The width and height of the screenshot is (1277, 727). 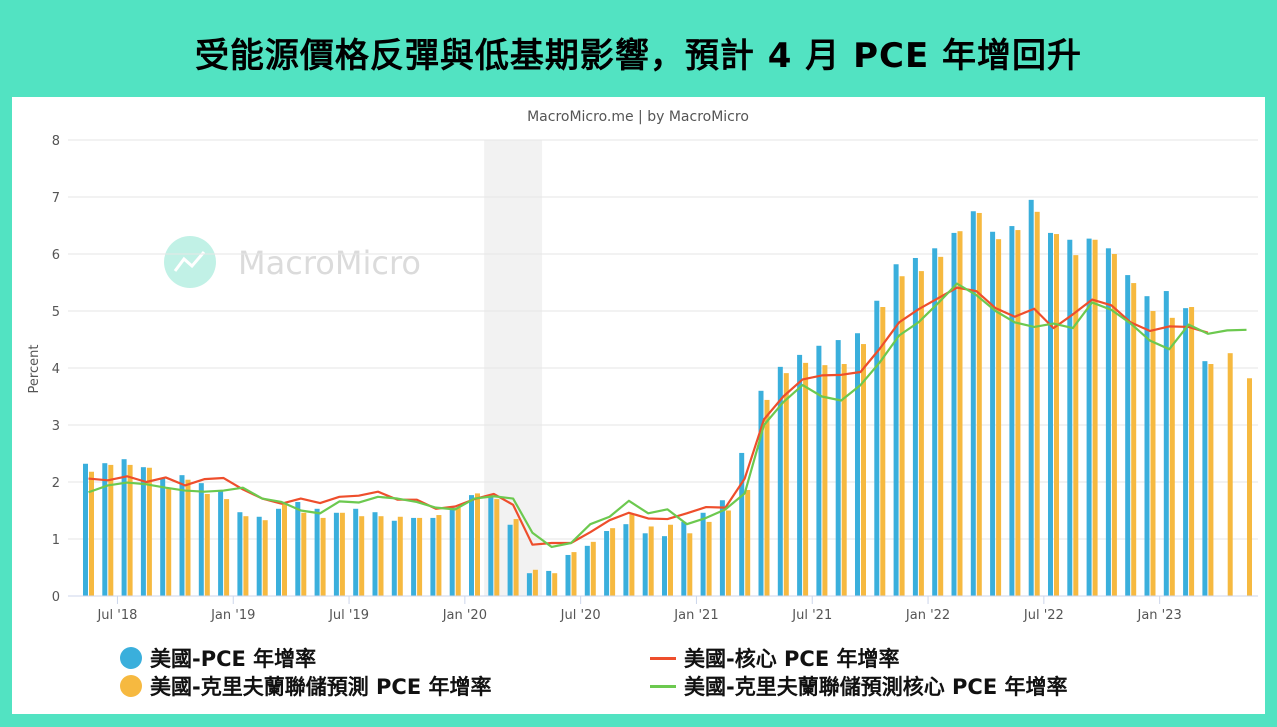 What do you see at coordinates (321, 687) in the screenshot?
I see `legend-label: 美國-克里夫蘭聯儲預測 PCE 年增率` at bounding box center [321, 687].